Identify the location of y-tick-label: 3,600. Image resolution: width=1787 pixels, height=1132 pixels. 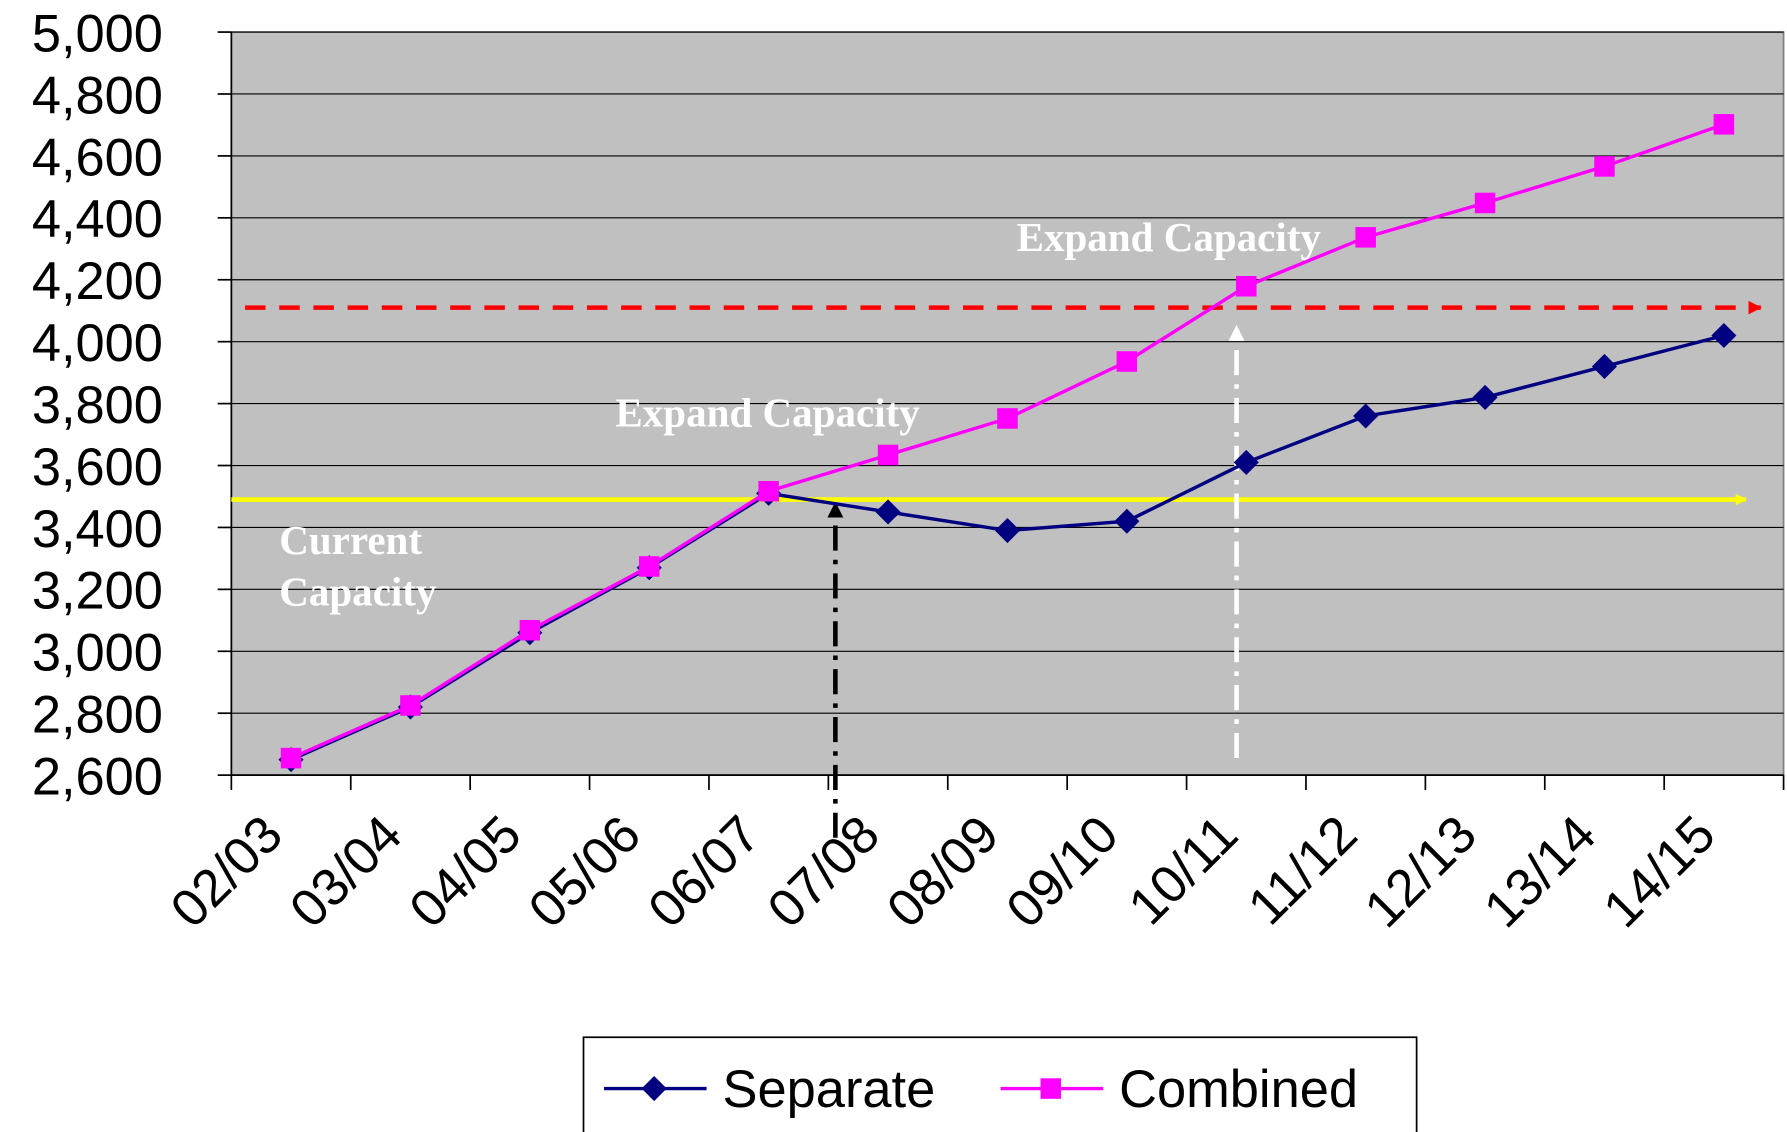
(97, 468).